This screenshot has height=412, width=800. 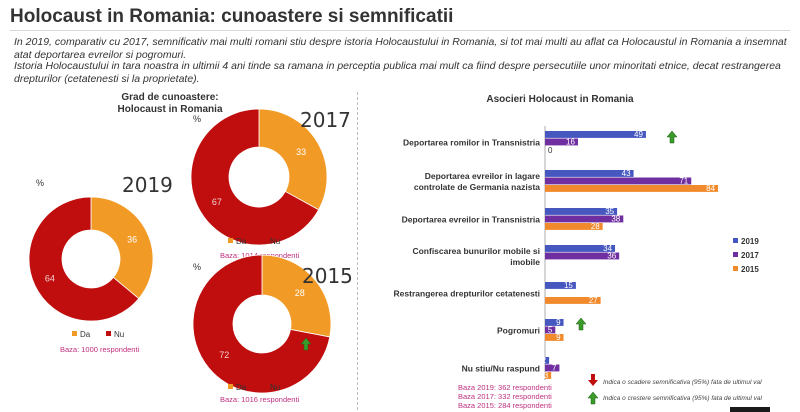 What do you see at coordinates (74, 333) in the screenshot?
I see `donut-2019-legend-swatch-da` at bounding box center [74, 333].